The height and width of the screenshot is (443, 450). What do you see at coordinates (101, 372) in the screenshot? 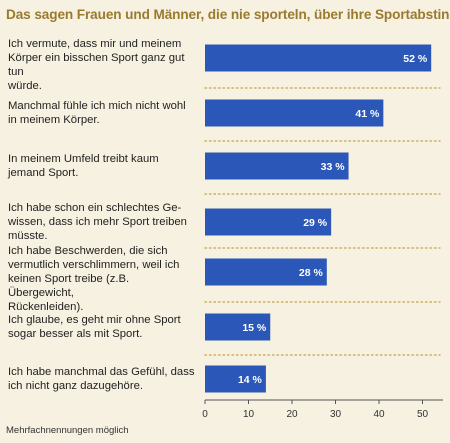
I see `category-label-line: Ich habe manchmal das Gefühl, dass` at bounding box center [101, 372].